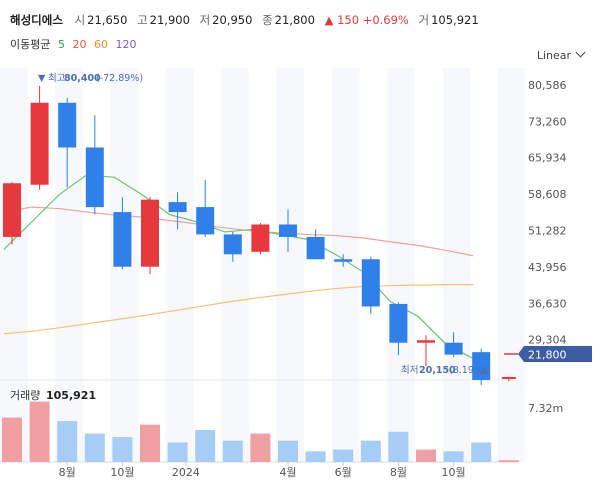 This screenshot has height=491, width=600. What do you see at coordinates (42, 78) in the screenshot?
I see `max-arrow-icon: ▼` at bounding box center [42, 78].